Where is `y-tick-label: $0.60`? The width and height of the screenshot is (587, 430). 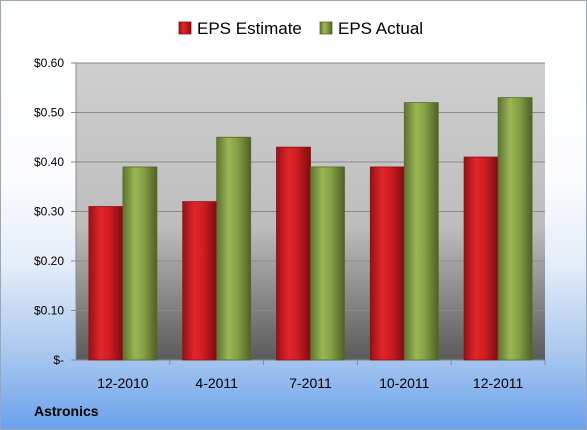
y-tick-label: $0.60 is located at coordinates (49, 63).